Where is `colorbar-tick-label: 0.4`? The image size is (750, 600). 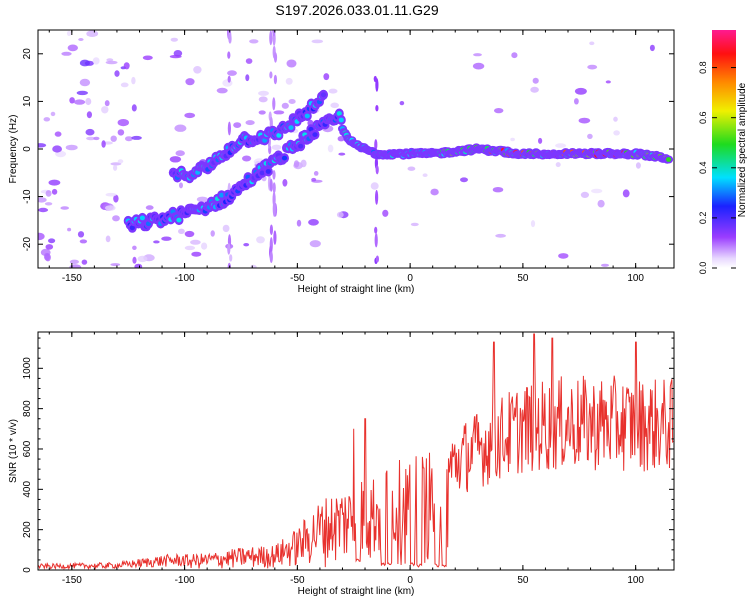
colorbar-tick-label: 0.4 is located at coordinates (703, 168).